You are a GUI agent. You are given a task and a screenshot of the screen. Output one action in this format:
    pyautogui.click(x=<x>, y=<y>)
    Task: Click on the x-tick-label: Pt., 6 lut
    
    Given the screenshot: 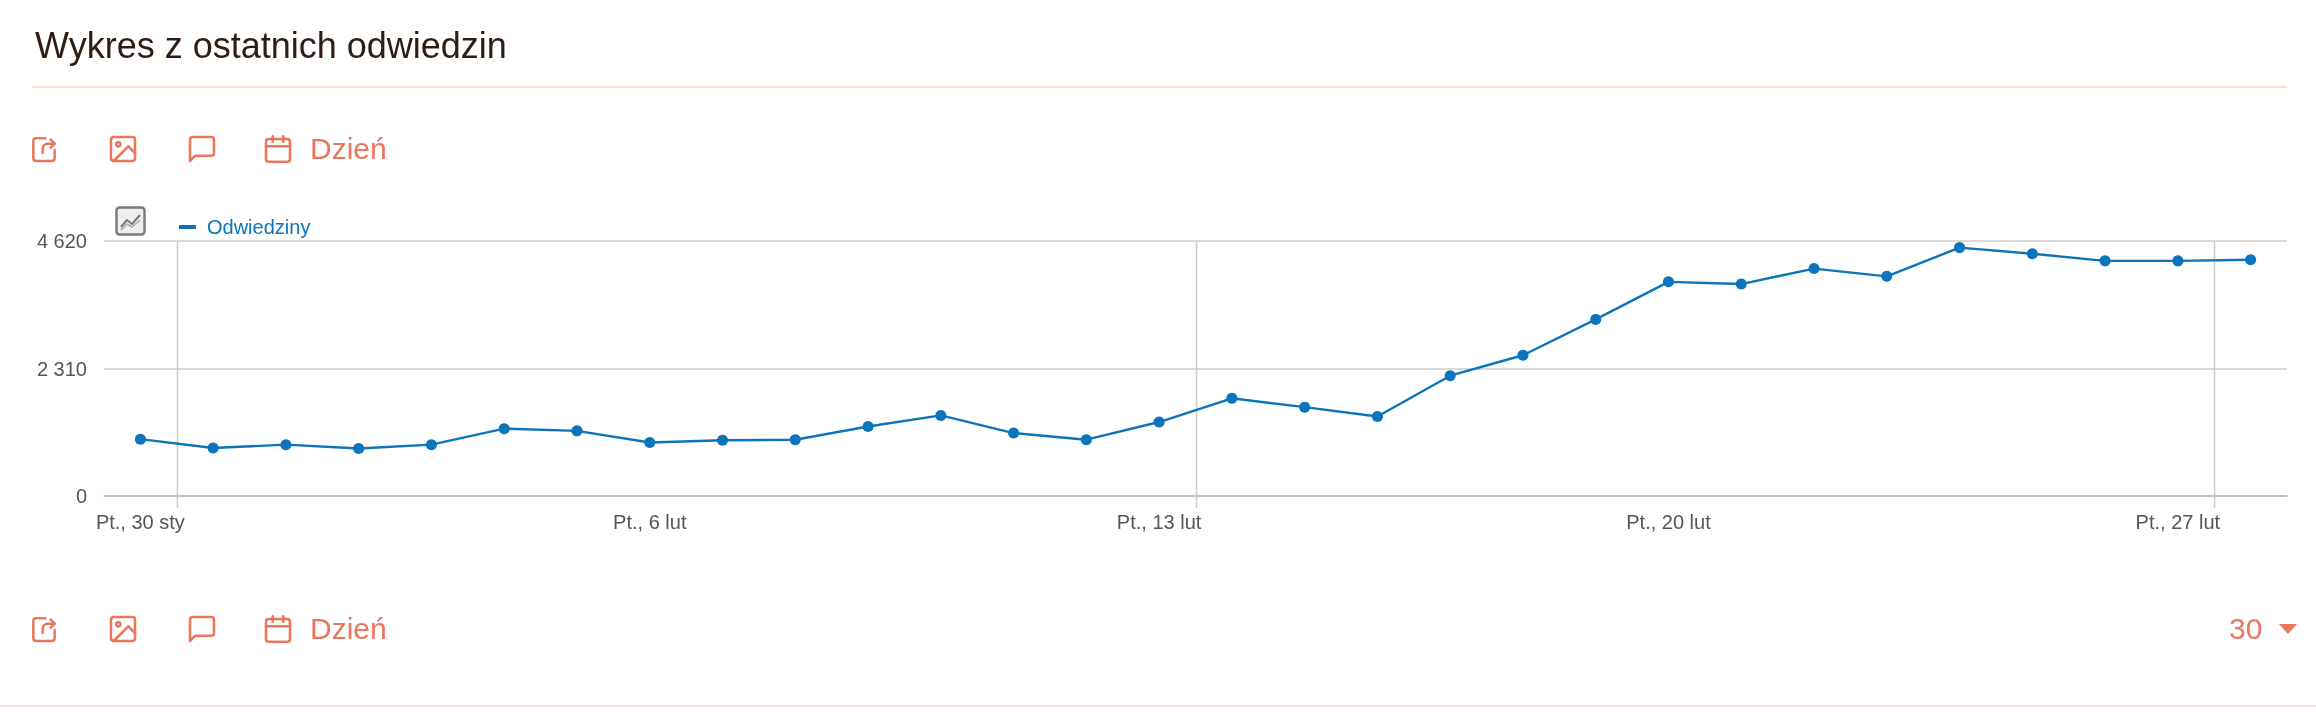 What is the action you would take?
    pyautogui.click(x=650, y=522)
    